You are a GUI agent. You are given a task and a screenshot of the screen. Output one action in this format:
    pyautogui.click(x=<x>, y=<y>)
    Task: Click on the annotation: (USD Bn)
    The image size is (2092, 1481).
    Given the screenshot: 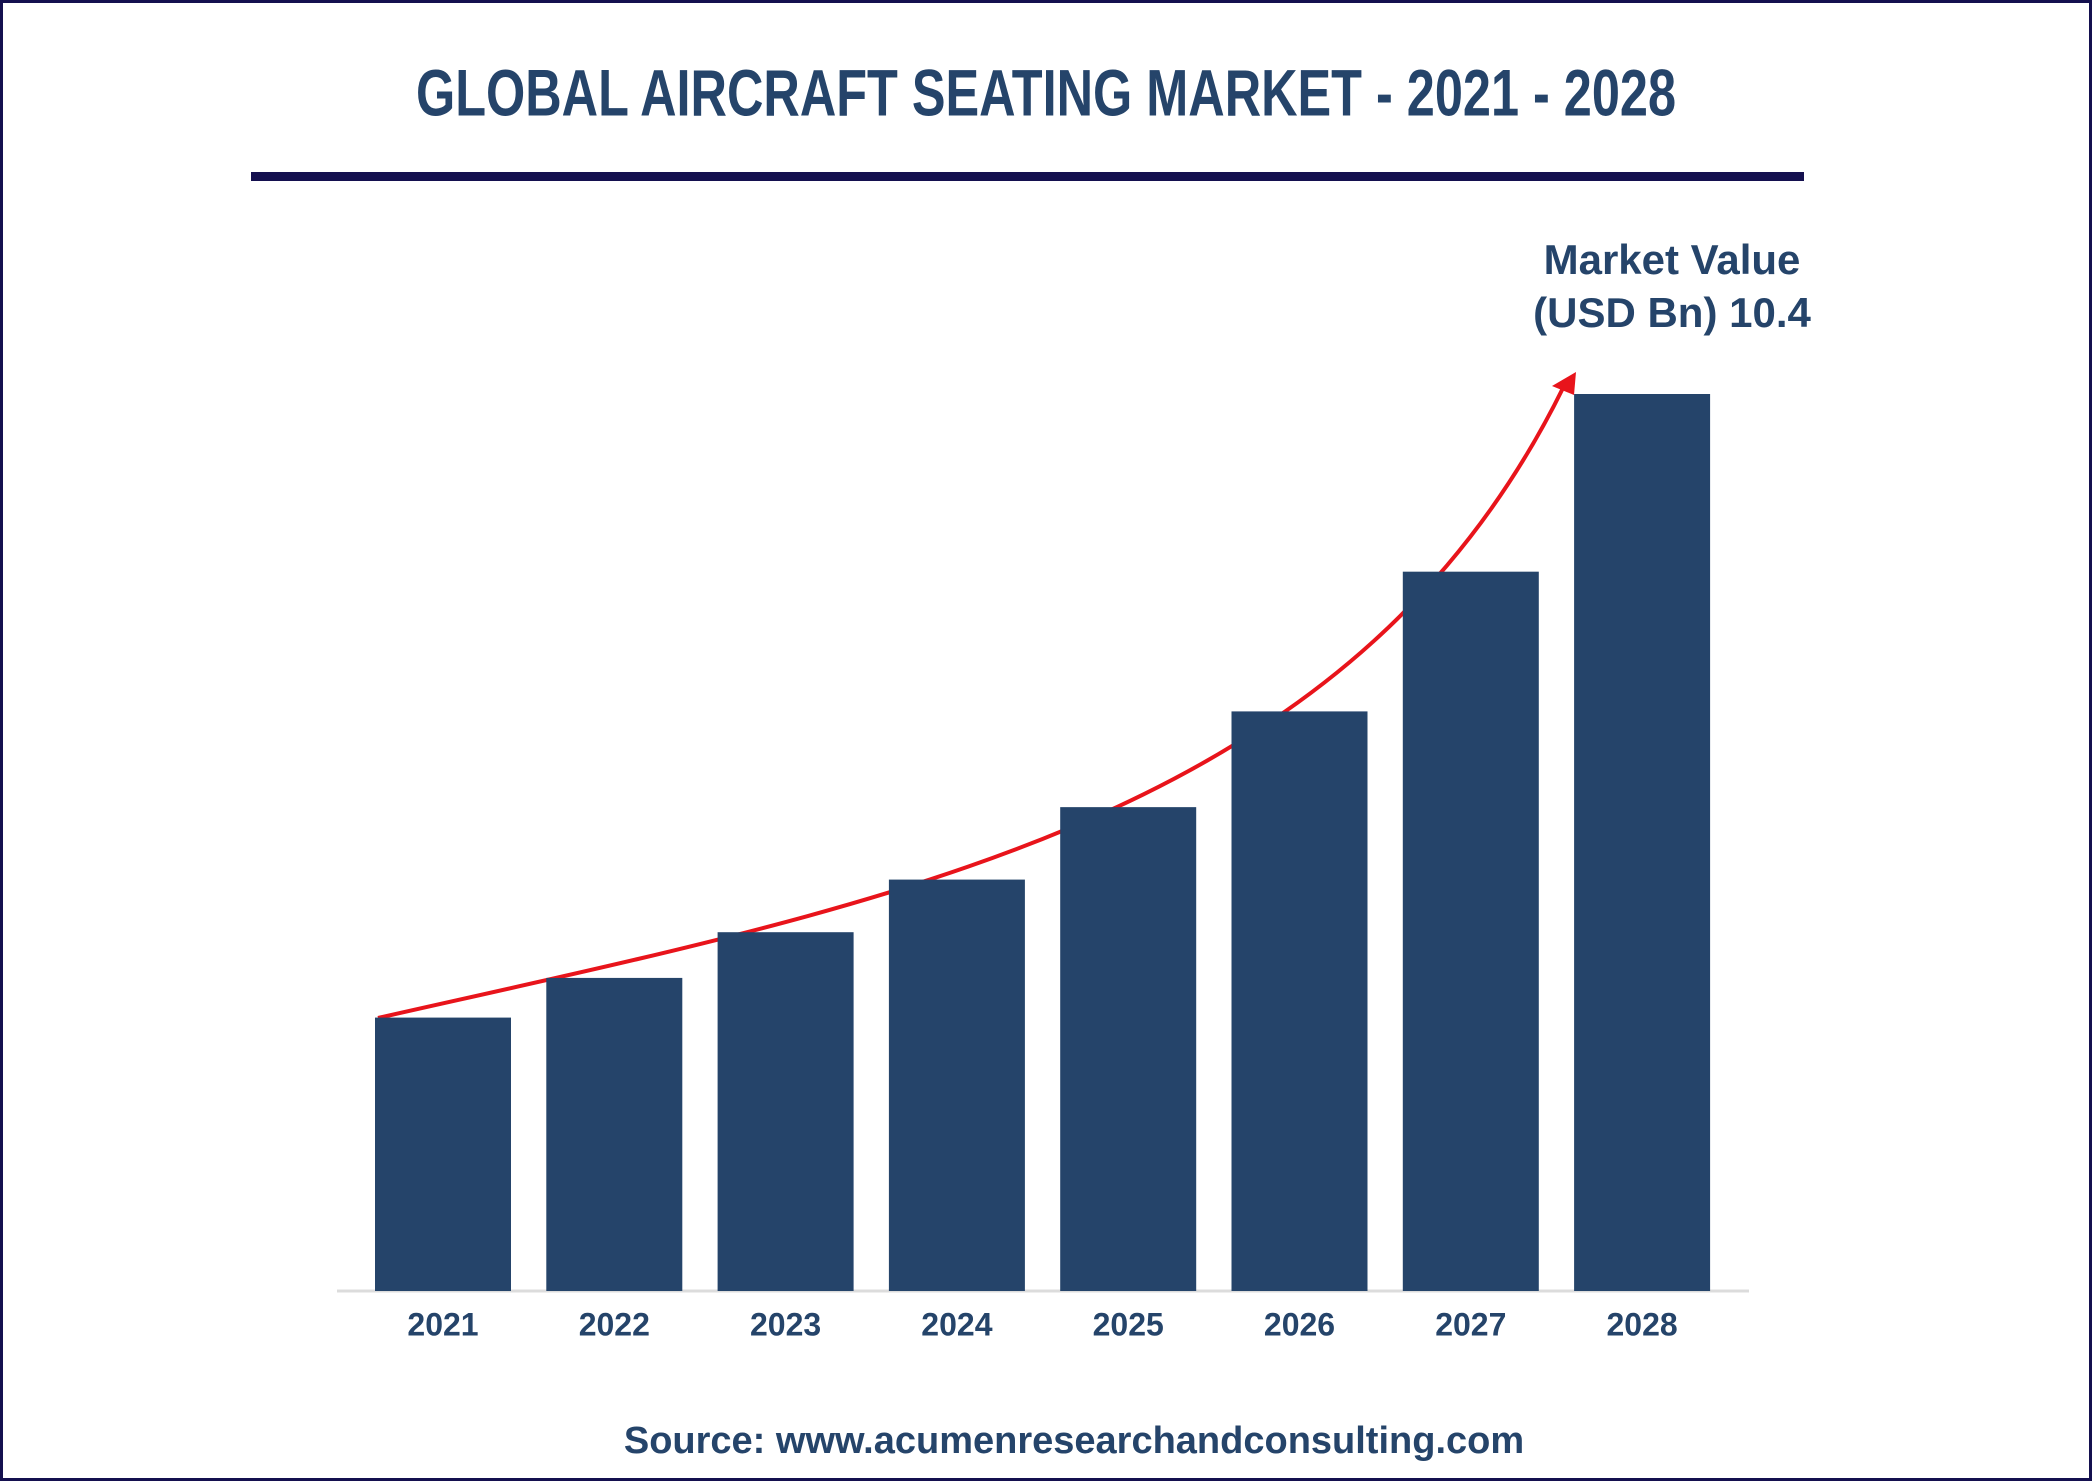 What is the action you would take?
    pyautogui.click(x=1625, y=312)
    